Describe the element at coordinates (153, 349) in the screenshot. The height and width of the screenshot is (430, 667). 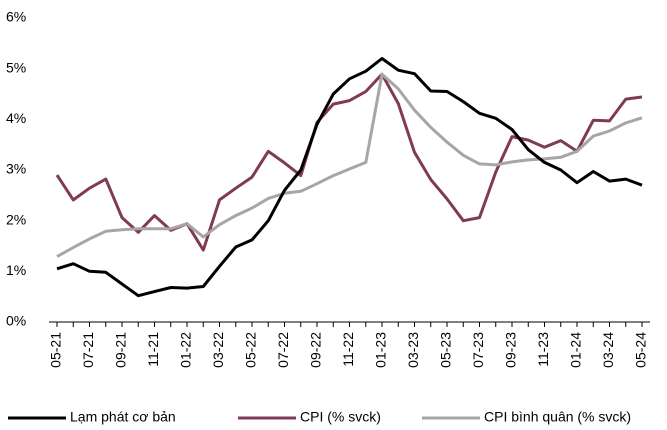
I see `x-tick-label: 11-21` at that location.